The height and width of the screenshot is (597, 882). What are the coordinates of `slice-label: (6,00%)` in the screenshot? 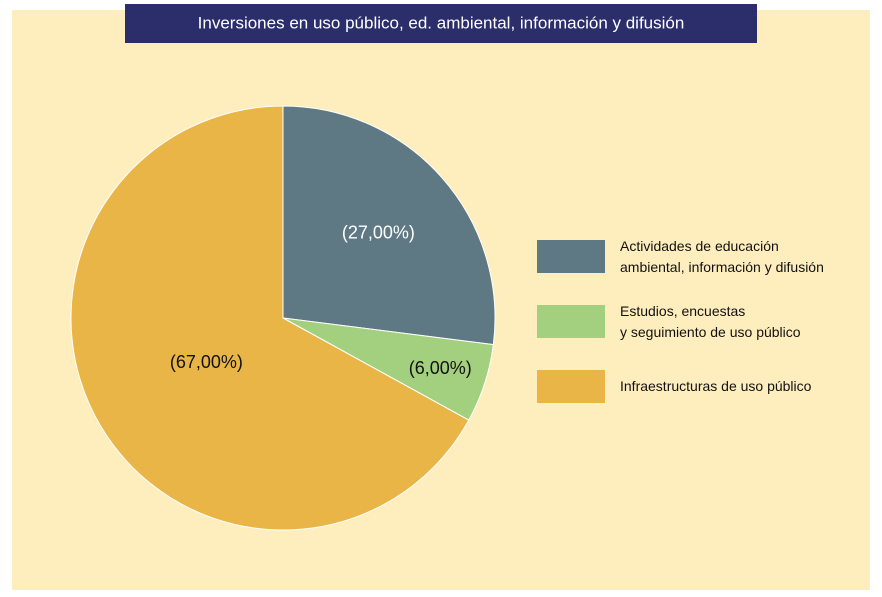 It's located at (440, 368).